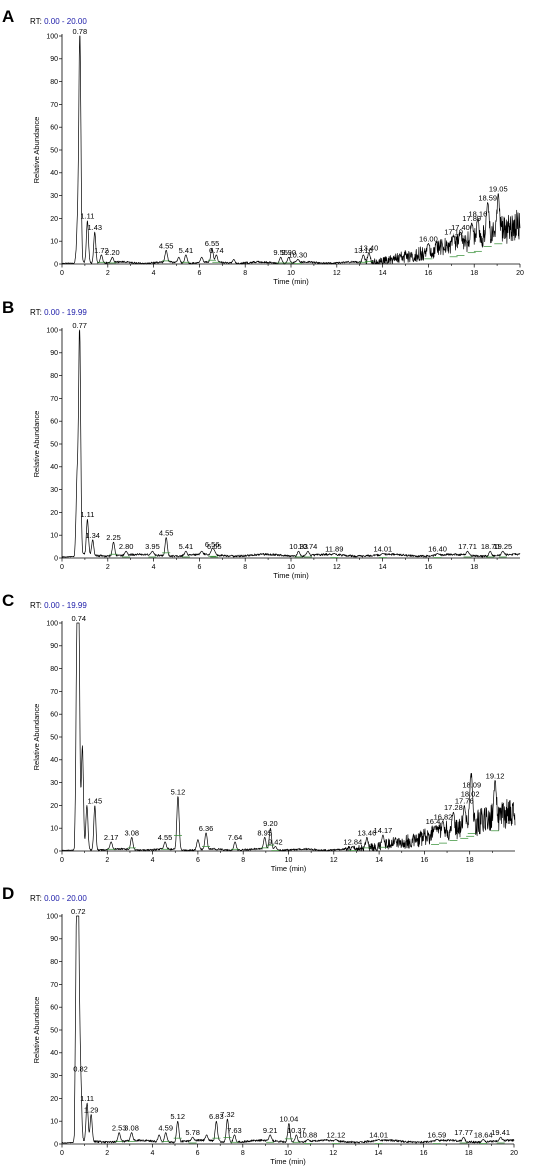 The height and width of the screenshot is (1176, 533). I want to click on peak-label: 16.59, so click(437, 1134).